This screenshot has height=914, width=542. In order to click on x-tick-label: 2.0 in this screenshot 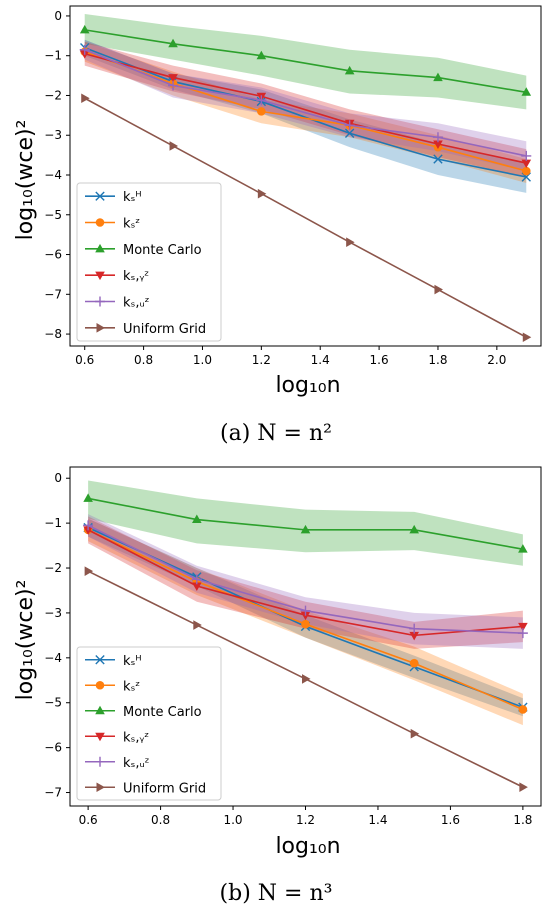, I will do `click(496, 360)`.